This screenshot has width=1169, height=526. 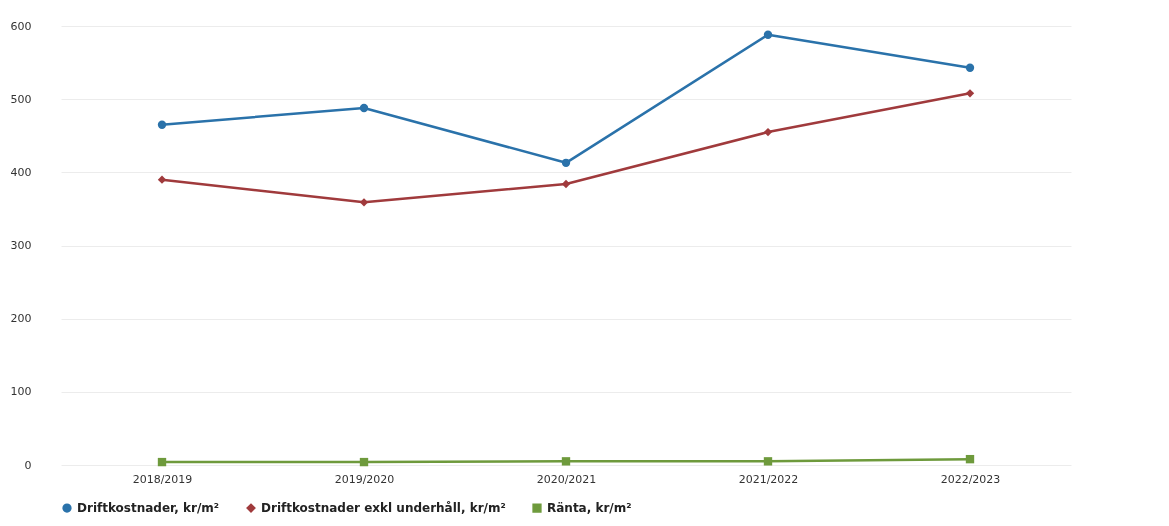 I want to click on x-tick-label: 2019/2020, so click(x=364, y=479).